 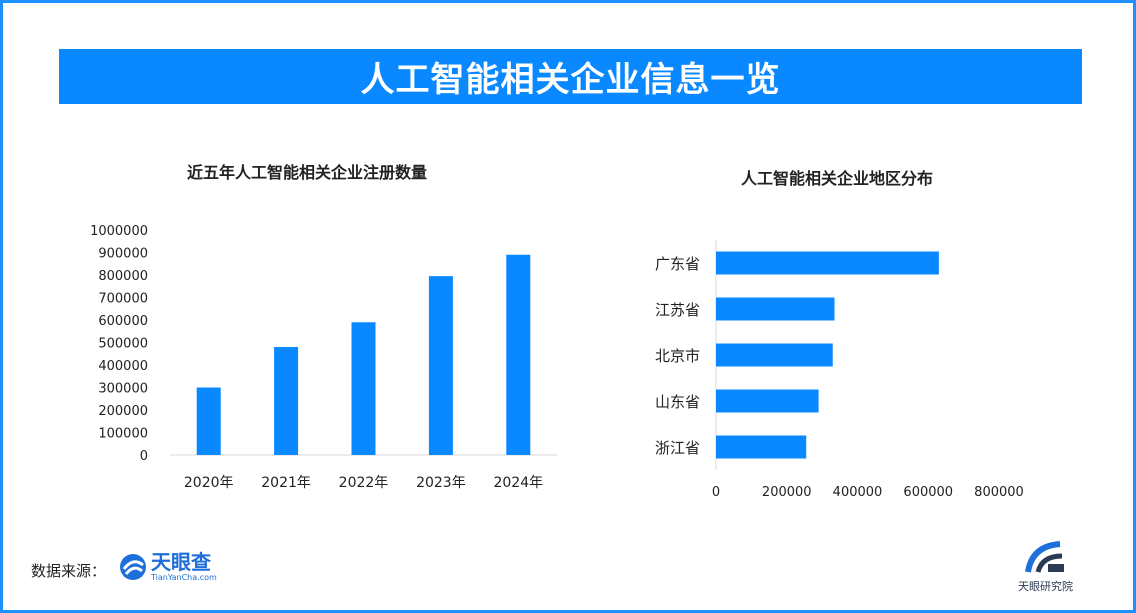 What do you see at coordinates (677, 310) in the screenshot?
I see `y-tick-label: 江苏省` at bounding box center [677, 310].